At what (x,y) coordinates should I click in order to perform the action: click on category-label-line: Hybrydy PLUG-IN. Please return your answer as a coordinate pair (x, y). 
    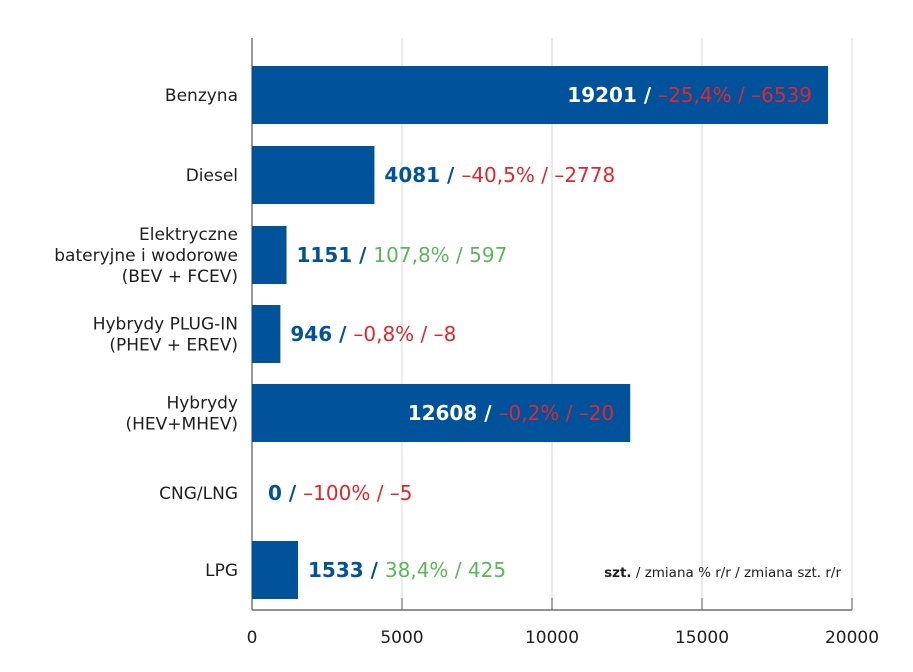
    Looking at the image, I should click on (165, 325).